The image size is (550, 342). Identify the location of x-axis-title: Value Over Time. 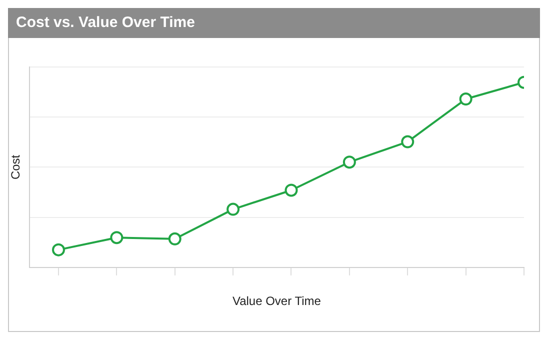
(277, 301).